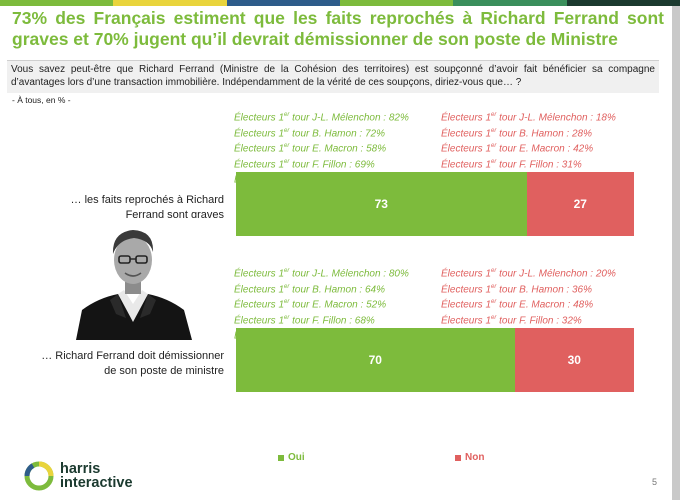  Describe the element at coordinates (511, 164) in the screenshot. I see `breakdown-line: Électeurs 1er tour F. Fillon : 31%` at that location.